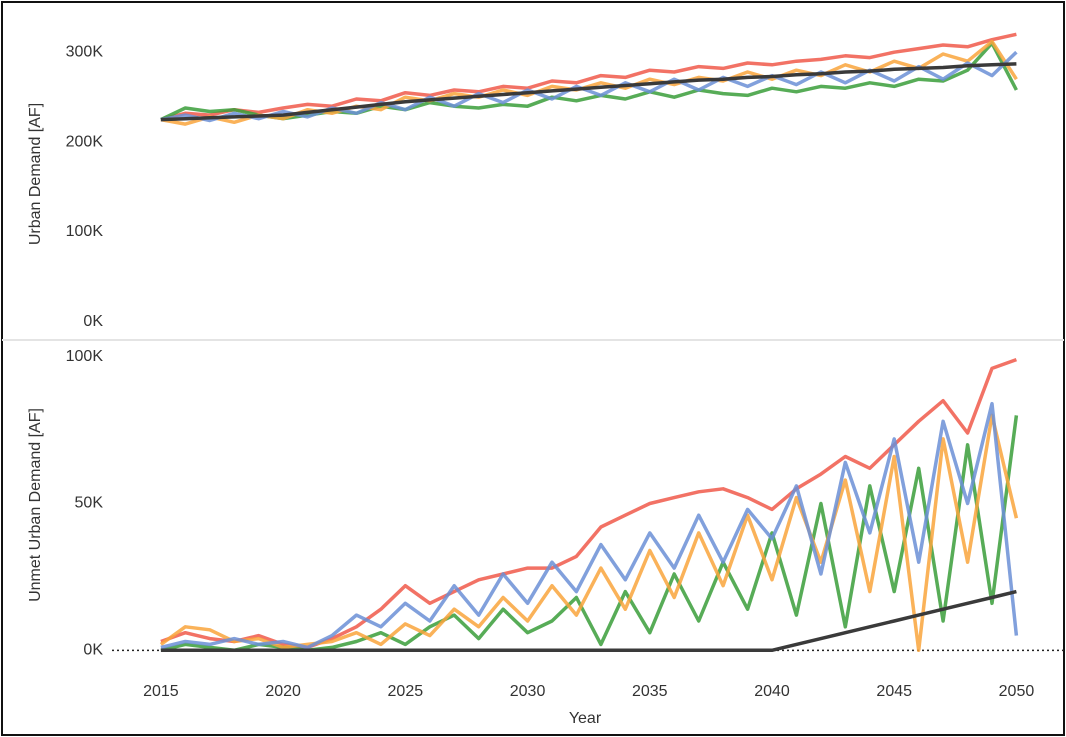  Describe the element at coordinates (89, 503) in the screenshot. I see `y-tick-label: 50K` at that location.